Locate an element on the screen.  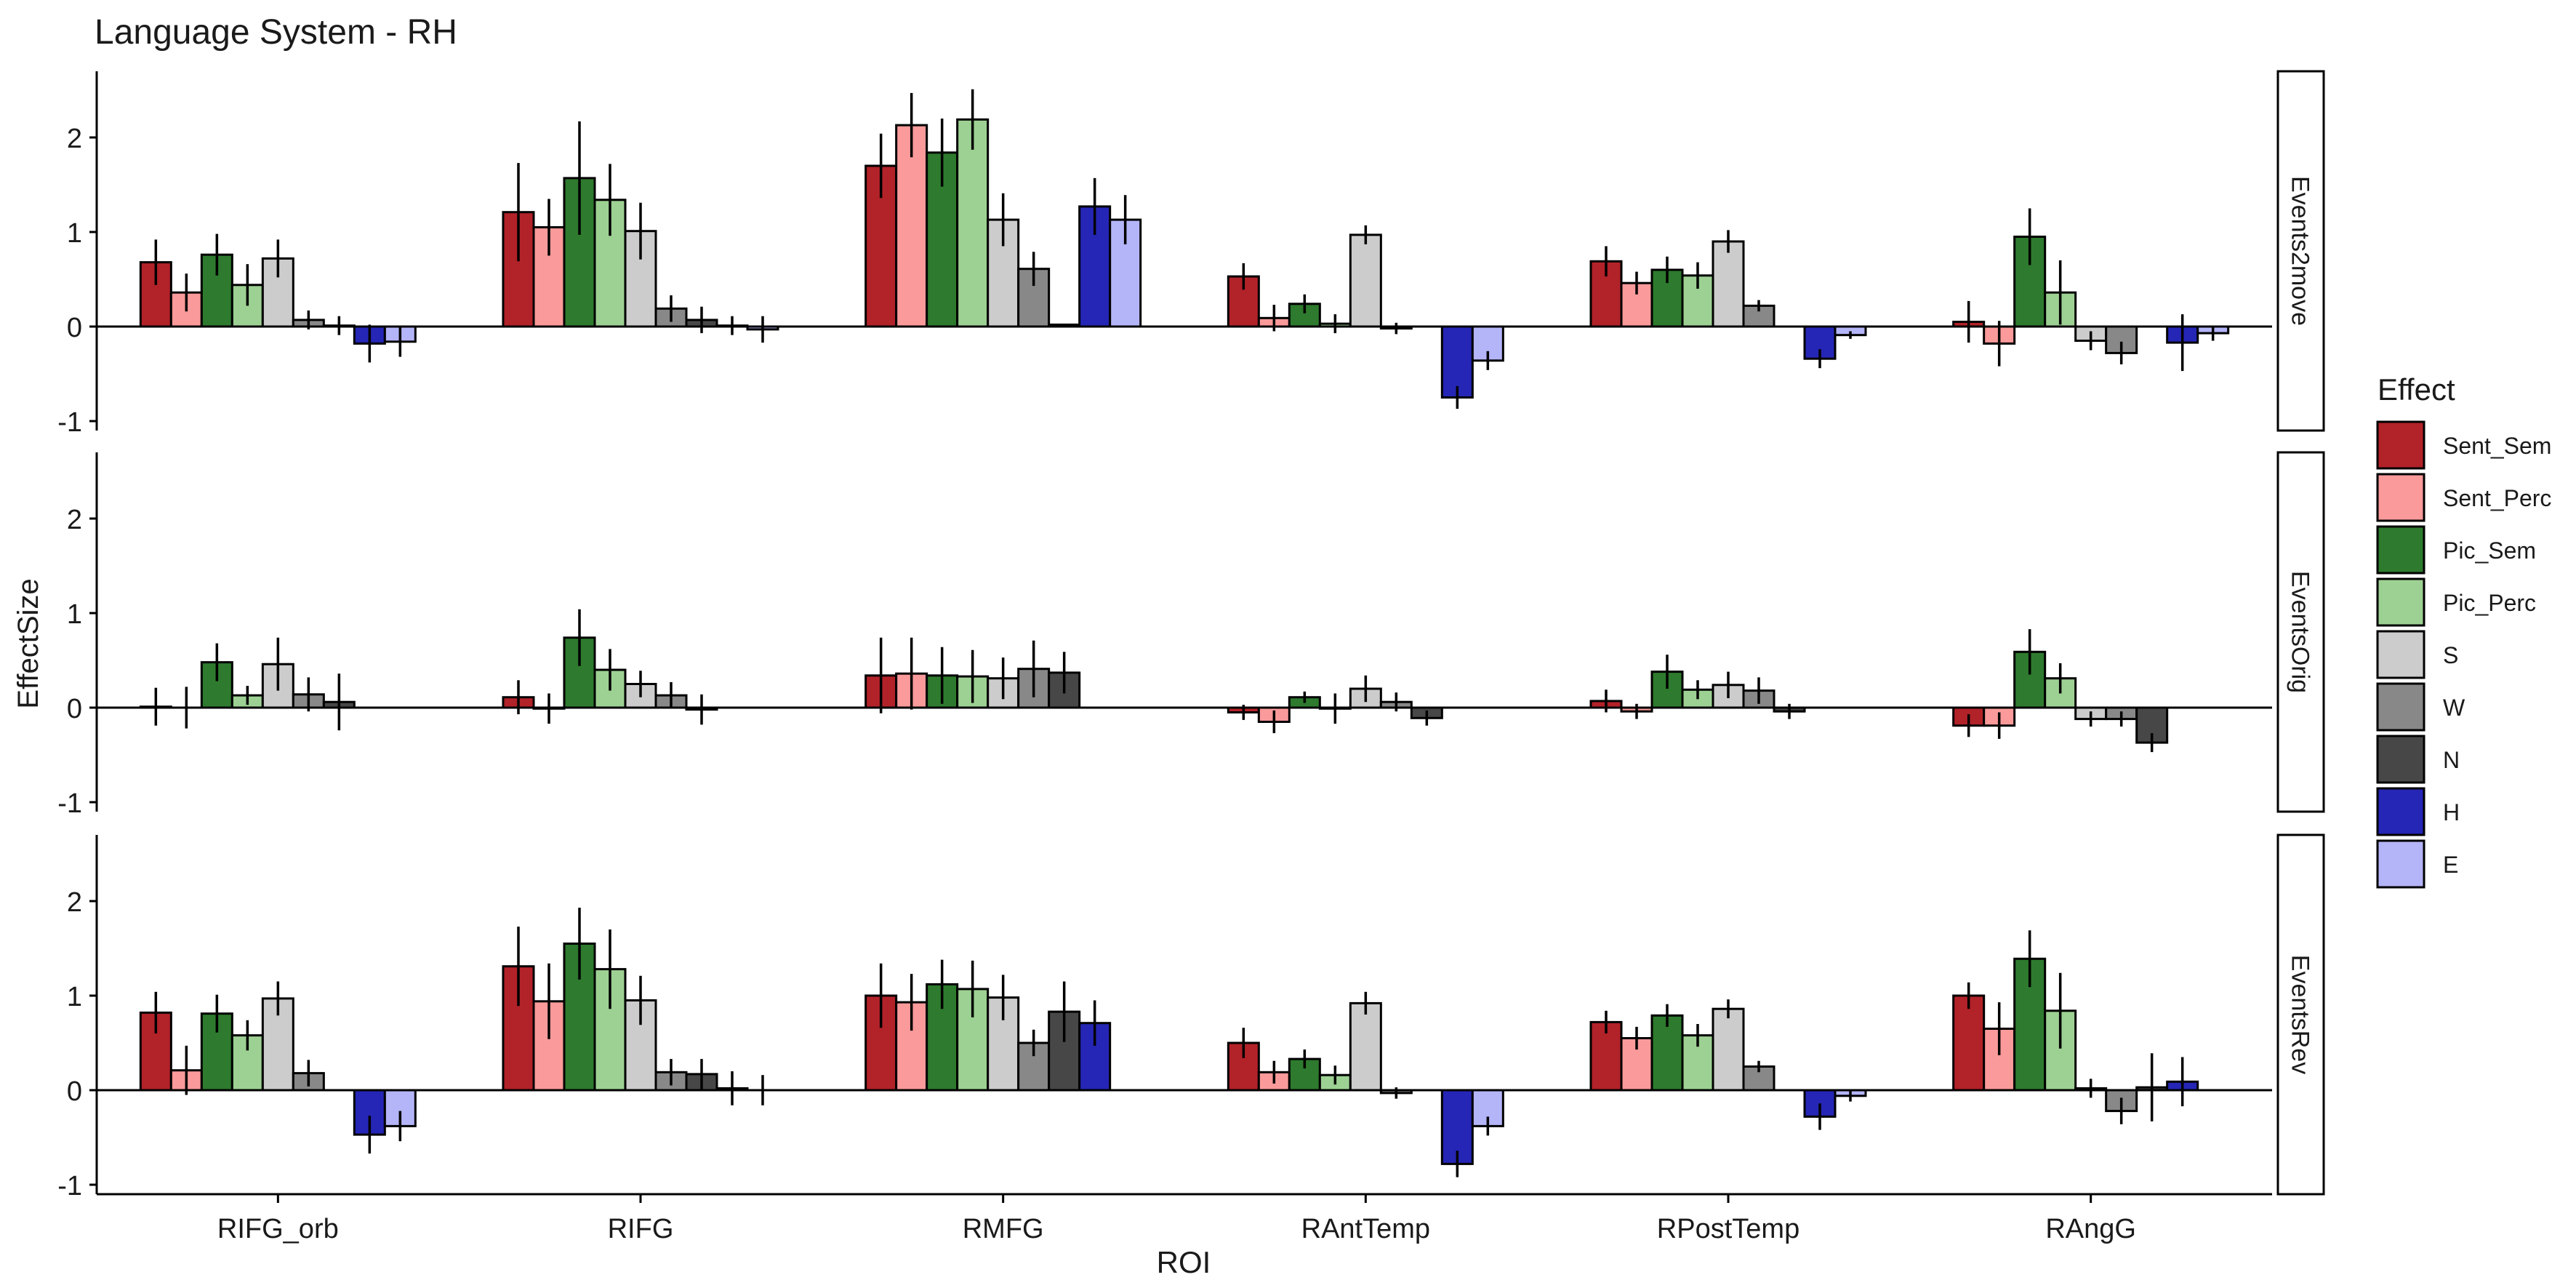
bar-RMFG-Pic_Perc is located at coordinates (973, 223).